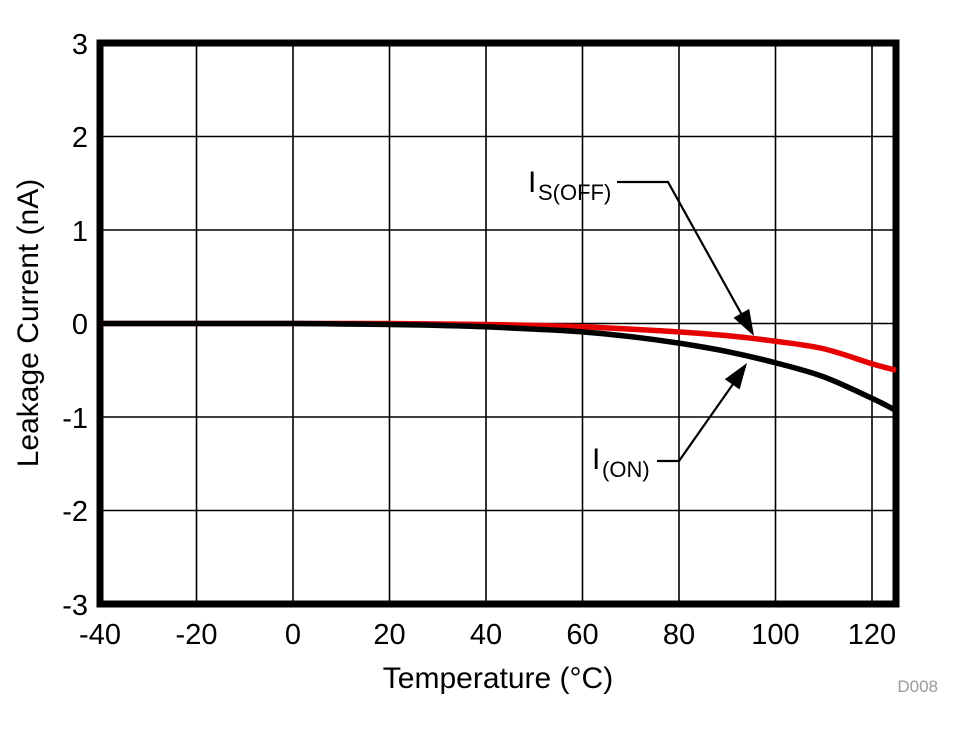 Image resolution: width=976 pixels, height=734 pixels. Describe the element at coordinates (100, 635) in the screenshot. I see `x-tick-label: -40` at that location.